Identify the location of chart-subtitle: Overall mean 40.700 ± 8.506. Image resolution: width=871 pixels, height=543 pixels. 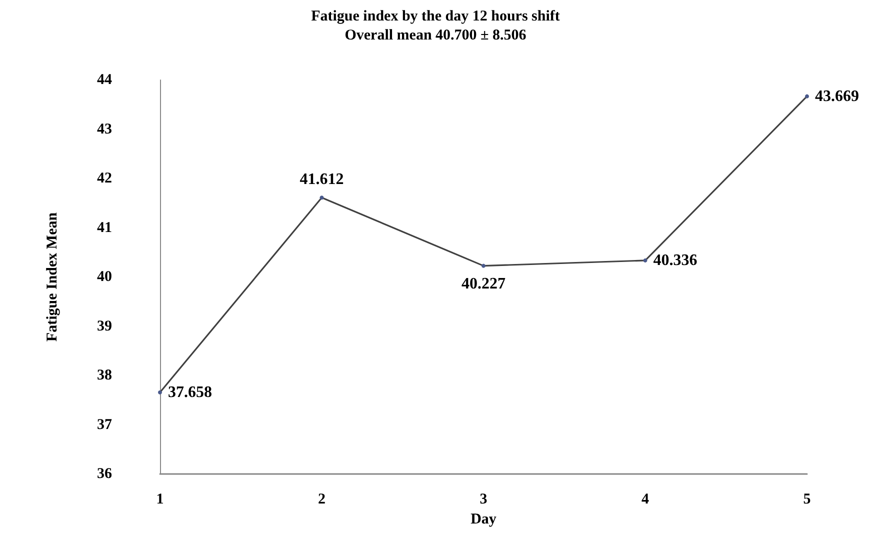
(435, 36).